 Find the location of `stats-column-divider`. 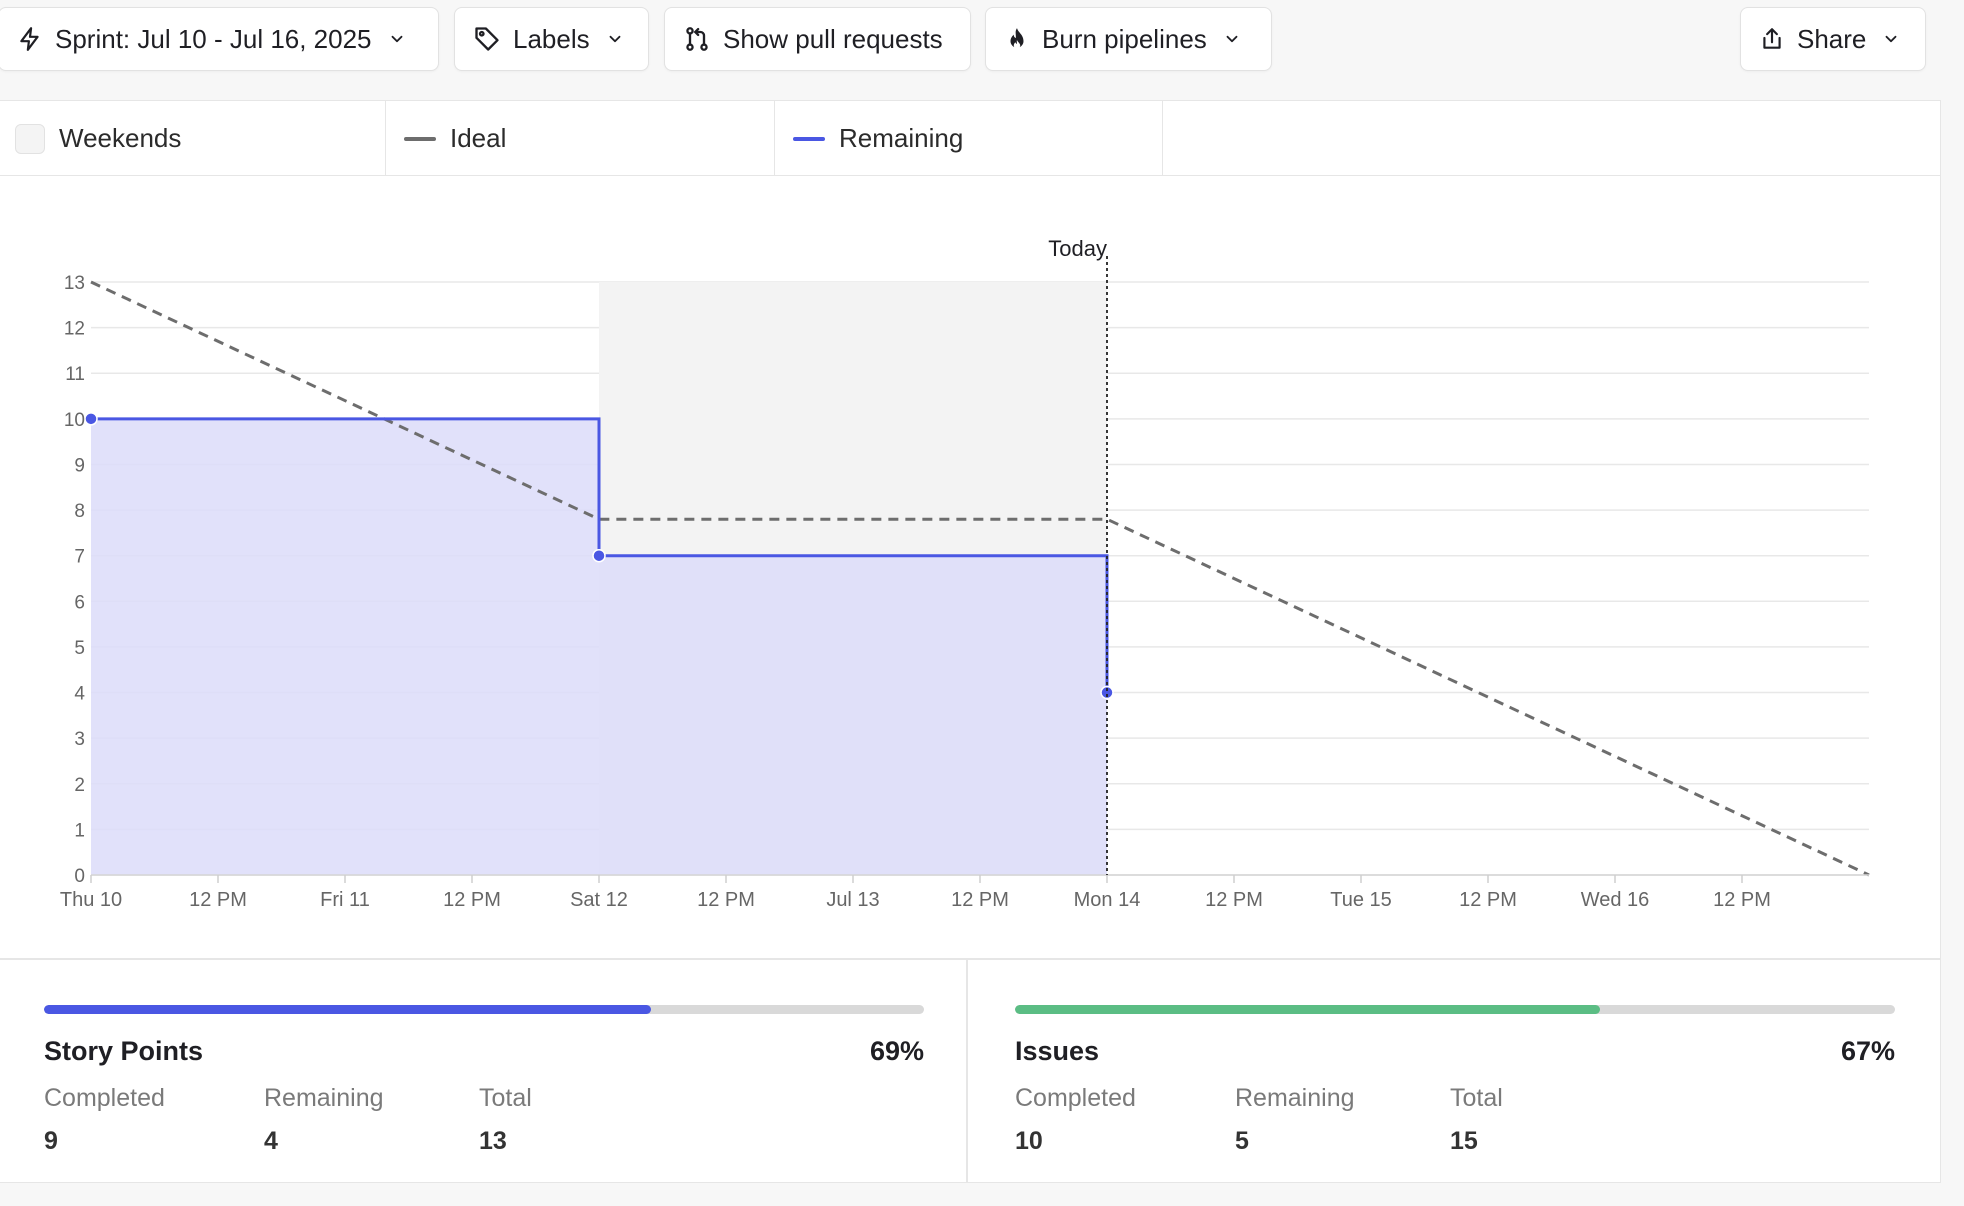

stats-column-divider is located at coordinates (967, 1070).